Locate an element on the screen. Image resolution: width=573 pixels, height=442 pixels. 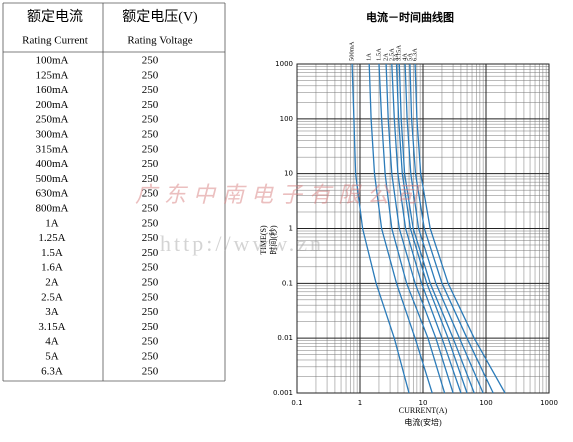
header-cn: 额定电压(V) is located at coordinates (160, 17).